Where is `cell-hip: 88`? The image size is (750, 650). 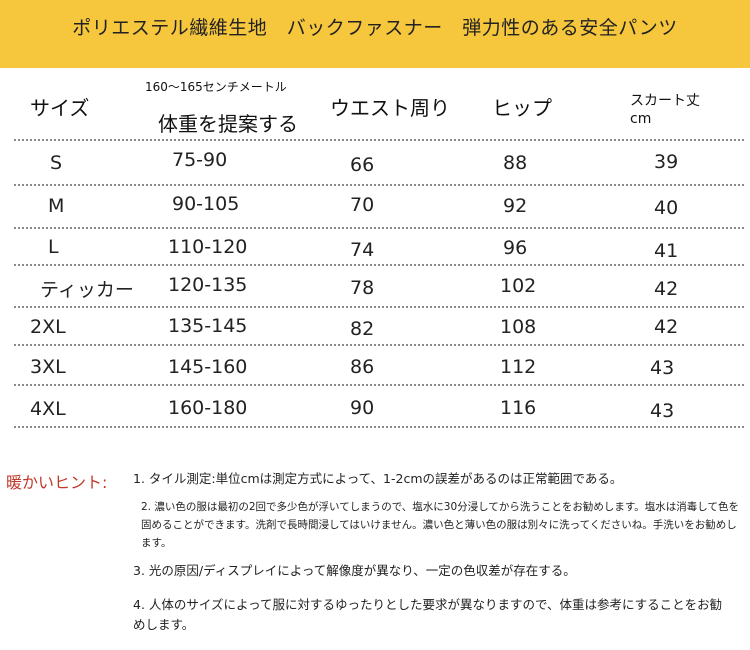
cell-hip: 88 is located at coordinates (515, 163).